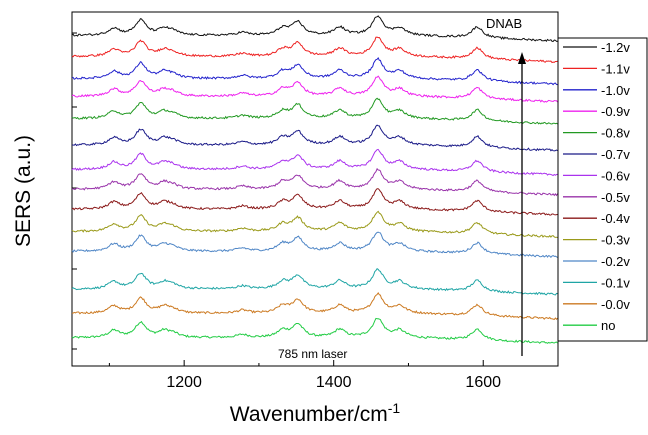 This screenshot has height=435, width=648. Describe the element at coordinates (312, 354) in the screenshot. I see `bottom-annotation: 785 nm laser` at that location.